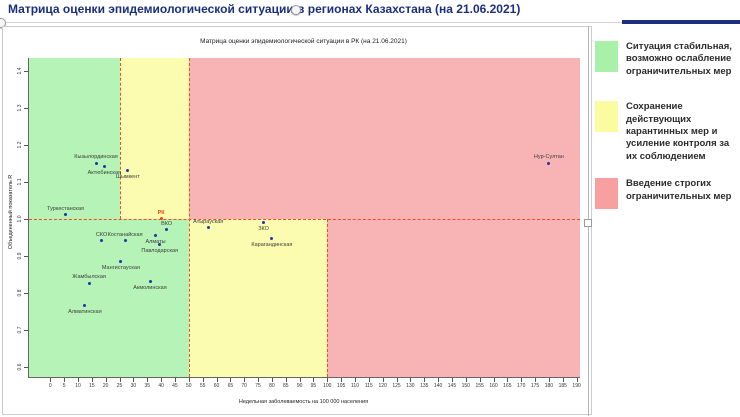  What do you see at coordinates (20, 107) in the screenshot?
I see `y-tick-label: 1.3` at bounding box center [20, 107].